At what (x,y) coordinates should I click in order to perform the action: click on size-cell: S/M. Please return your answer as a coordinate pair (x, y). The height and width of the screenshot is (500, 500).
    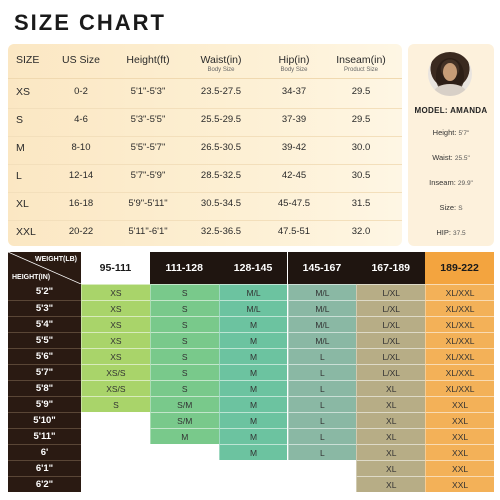
    Looking at the image, I should click on (184, 420).